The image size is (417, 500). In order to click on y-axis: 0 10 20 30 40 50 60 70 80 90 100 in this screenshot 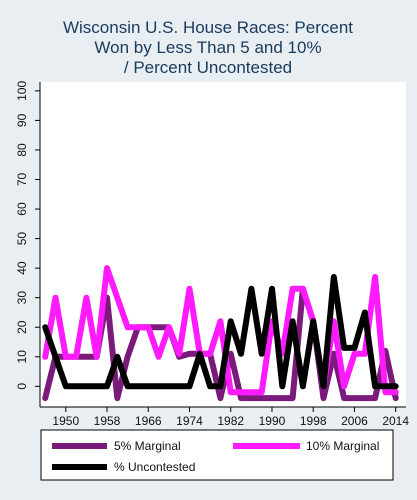, I will do `click(28, 244)`.